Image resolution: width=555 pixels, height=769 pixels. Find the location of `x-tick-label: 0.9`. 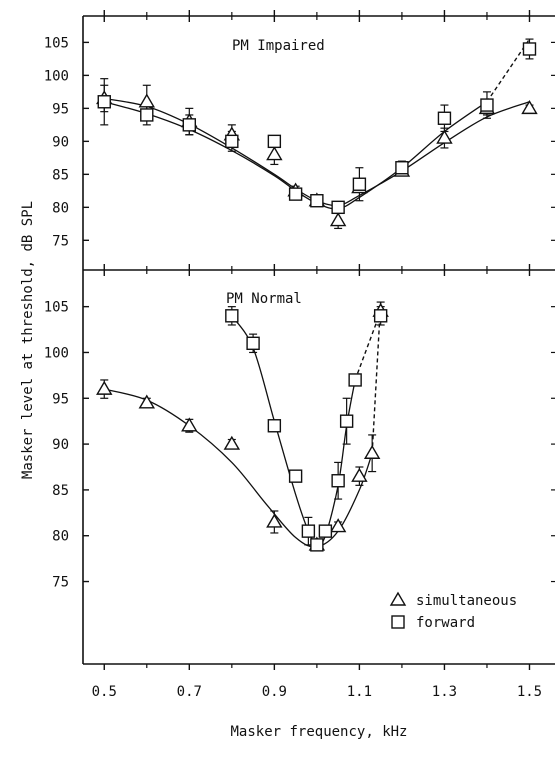

x-tick-label: 0.9 is located at coordinates (274, 692).